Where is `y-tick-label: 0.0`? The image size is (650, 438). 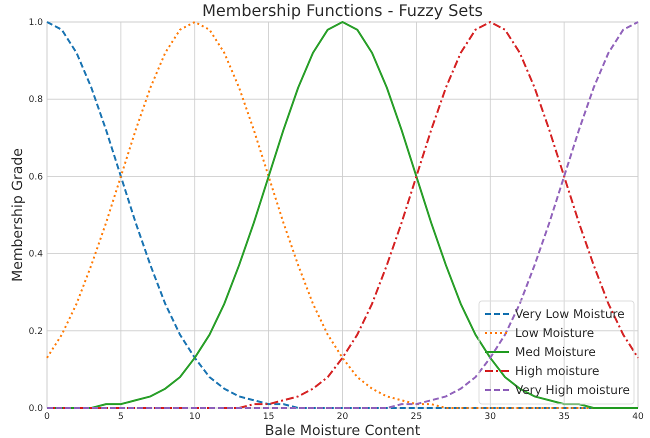 y-tick-label: 0.0 is located at coordinates (36, 409).